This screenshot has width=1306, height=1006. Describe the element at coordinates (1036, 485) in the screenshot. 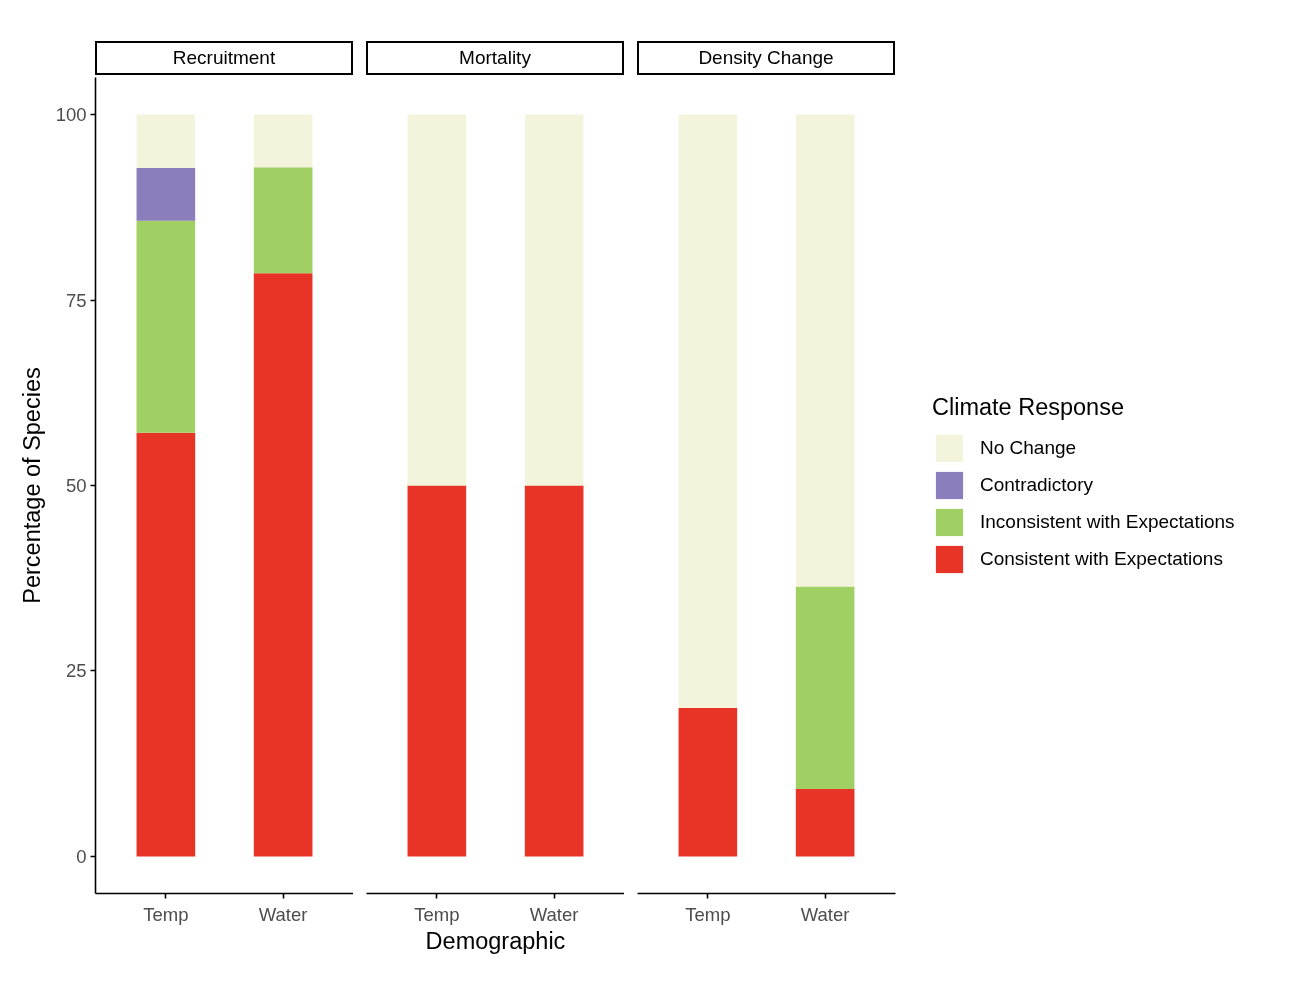

I see `legend-label: Contradictory` at that location.